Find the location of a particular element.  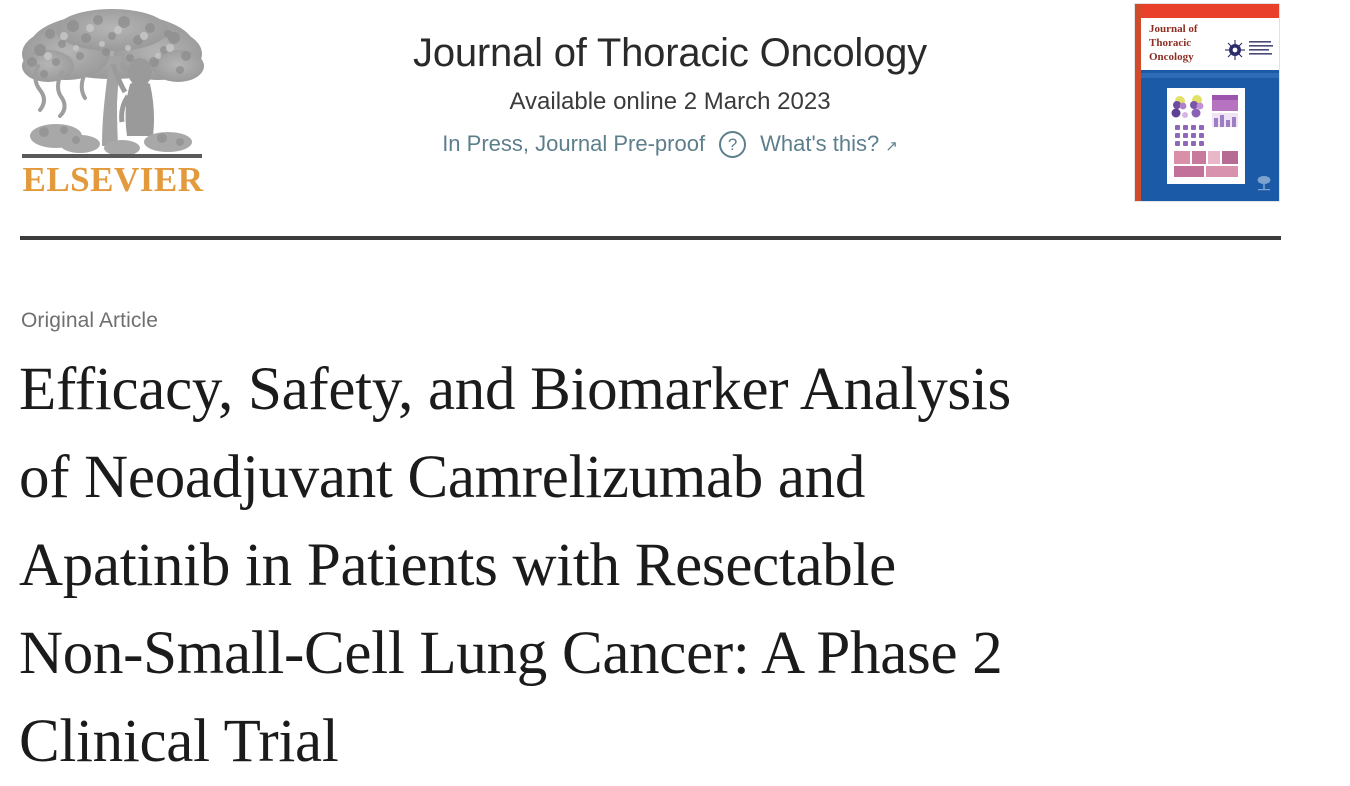

cover-figure-panel is located at coordinates (1206, 136).